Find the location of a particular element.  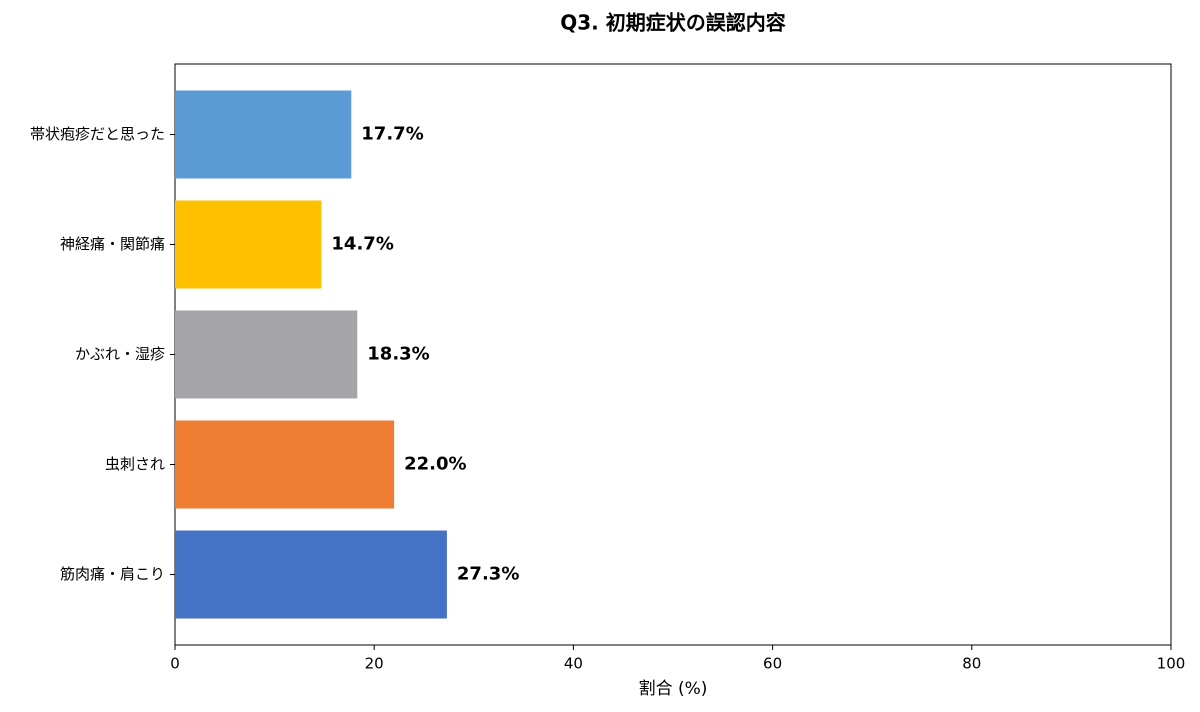

y-tick-label: 筋肉痛・肩こり is located at coordinates (112, 574).